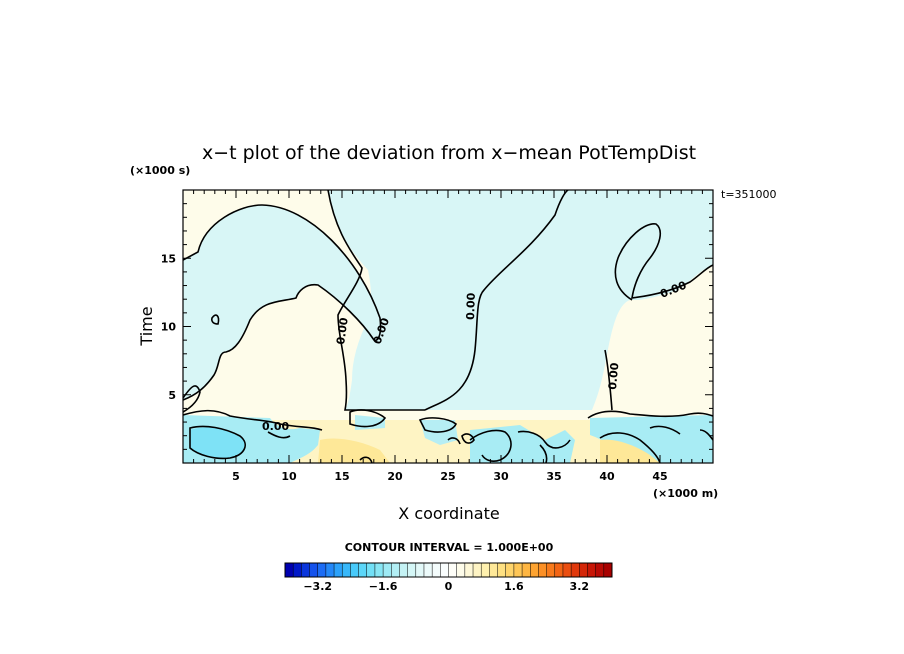 Image resolution: width=904 pixels, height=654 pixels. I want to click on colorbar-tick-label: 0, so click(449, 586).